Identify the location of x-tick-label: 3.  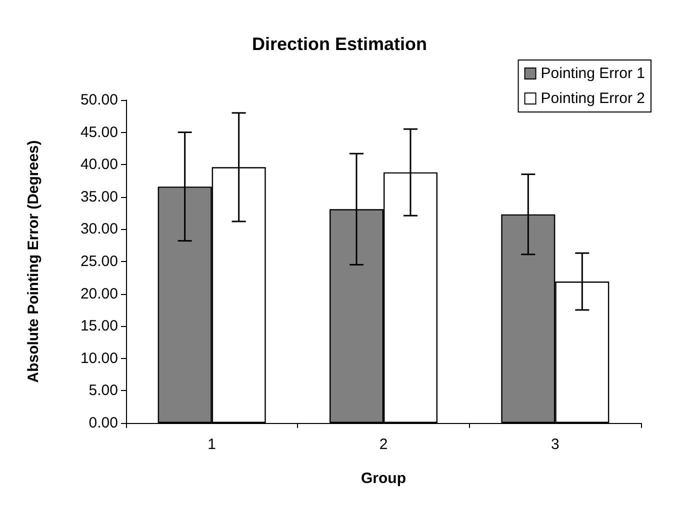
(555, 444).